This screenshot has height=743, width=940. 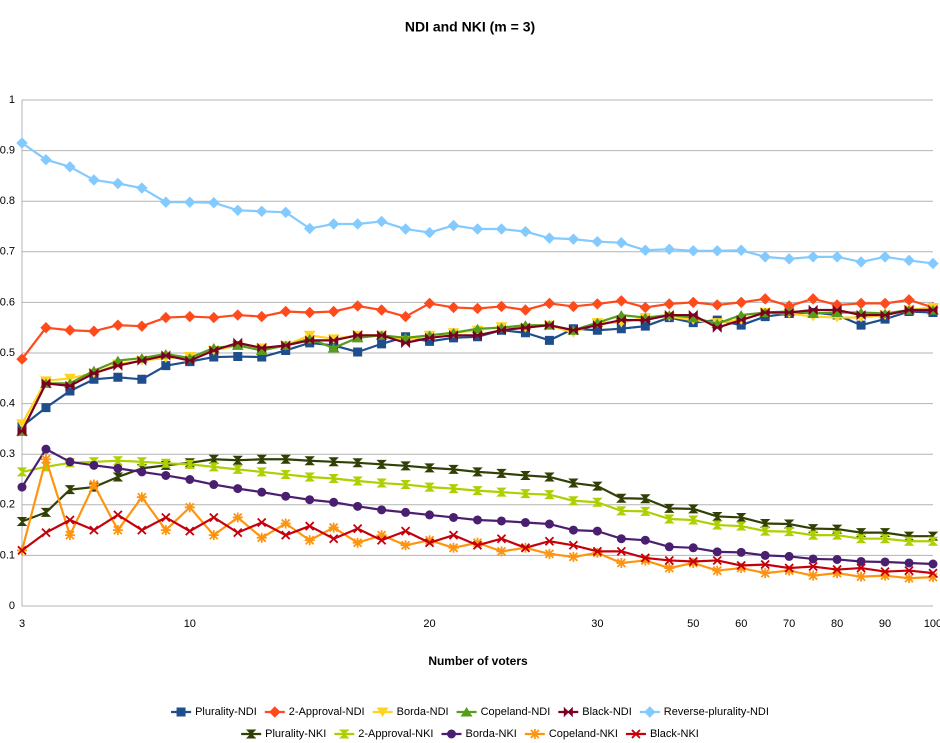 What do you see at coordinates (490, 734) in the screenshot?
I see `legend-label: Borda-NKI` at bounding box center [490, 734].